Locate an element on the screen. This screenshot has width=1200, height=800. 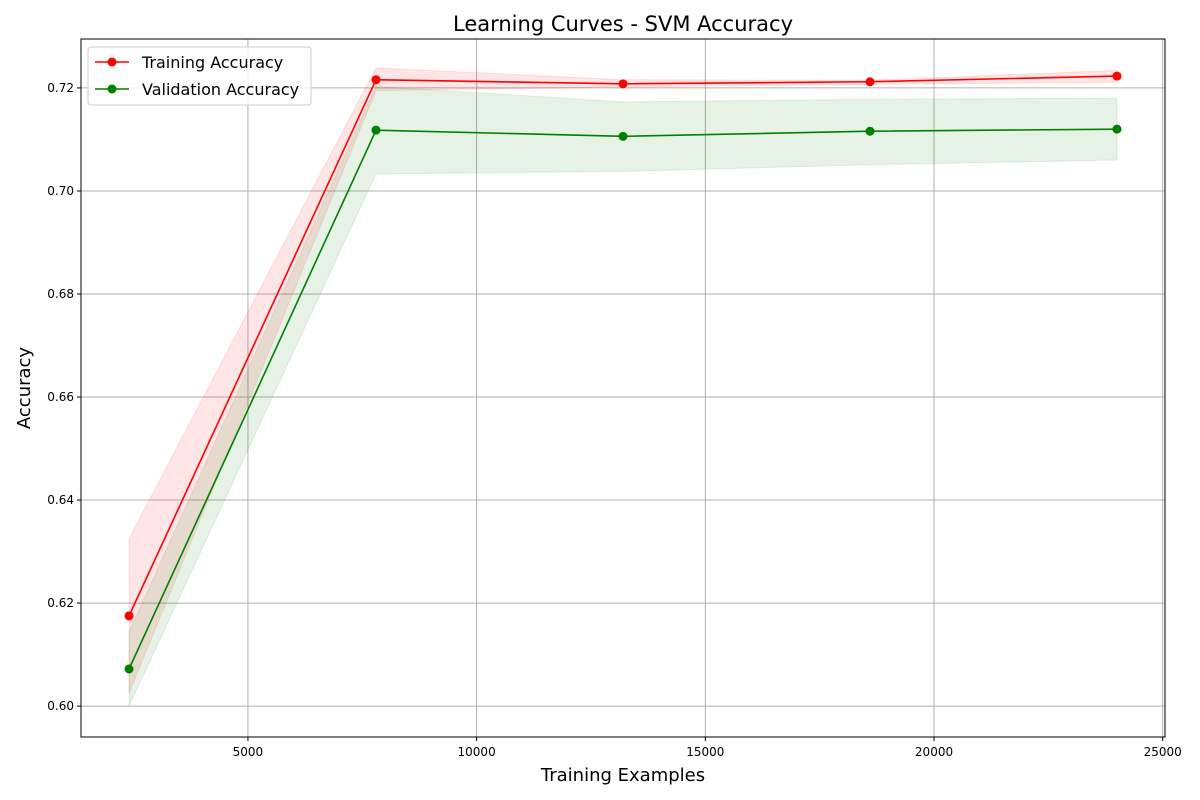
x-axis-ticks: 5000 10000 15000 20000 25000 is located at coordinates (707, 748).